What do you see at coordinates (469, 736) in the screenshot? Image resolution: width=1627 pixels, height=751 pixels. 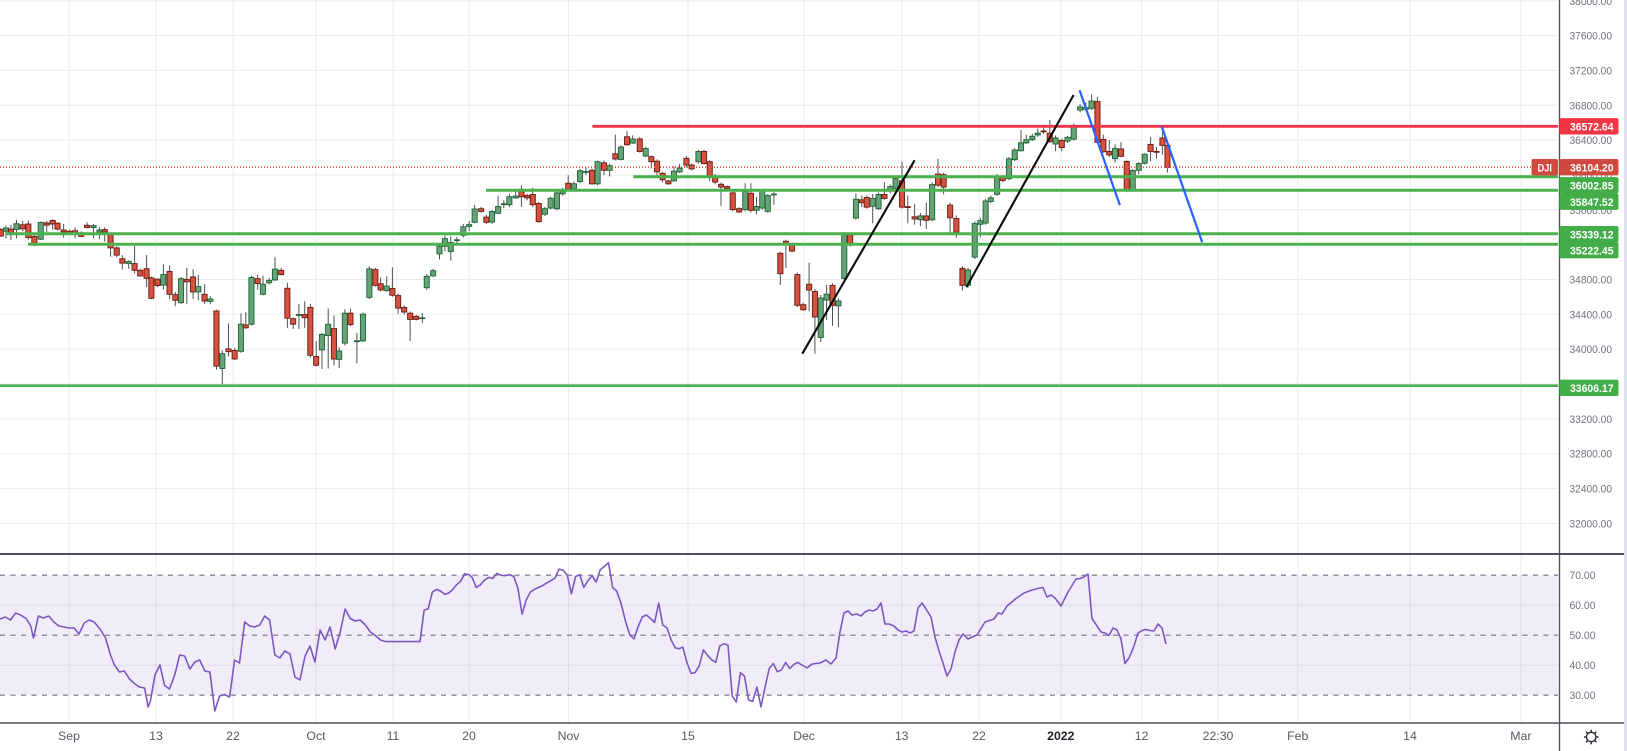 I see `svg-text: 20` at bounding box center [469, 736].